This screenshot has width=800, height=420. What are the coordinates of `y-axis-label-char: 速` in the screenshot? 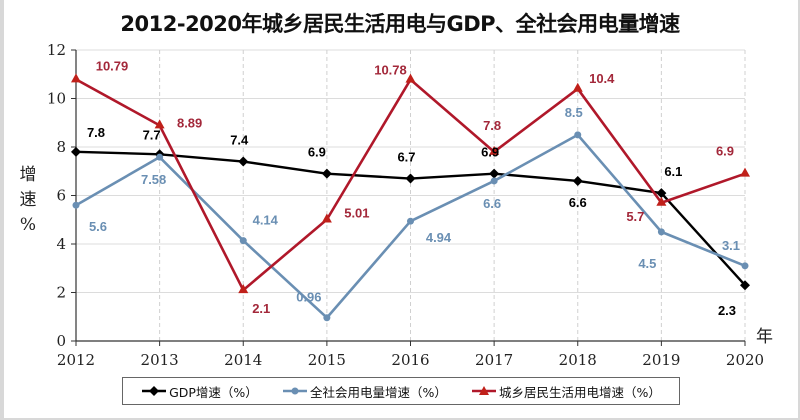 It's located at (28, 200).